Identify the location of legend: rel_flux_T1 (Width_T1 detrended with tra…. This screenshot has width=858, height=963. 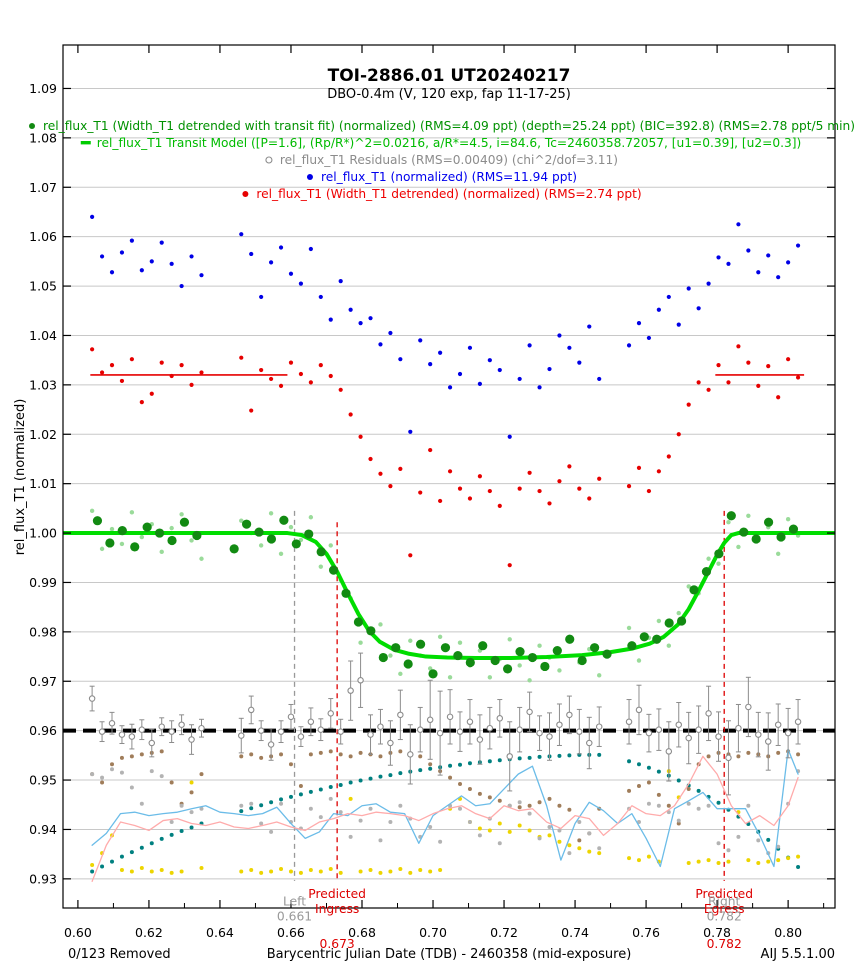
(442, 160).